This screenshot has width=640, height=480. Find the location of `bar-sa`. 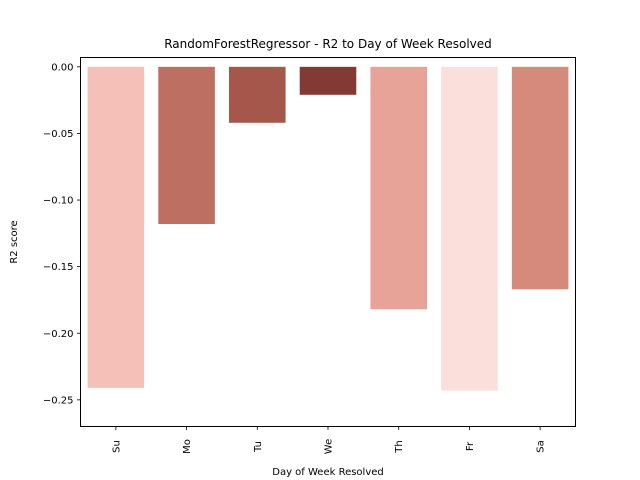

bar-sa is located at coordinates (540, 178).